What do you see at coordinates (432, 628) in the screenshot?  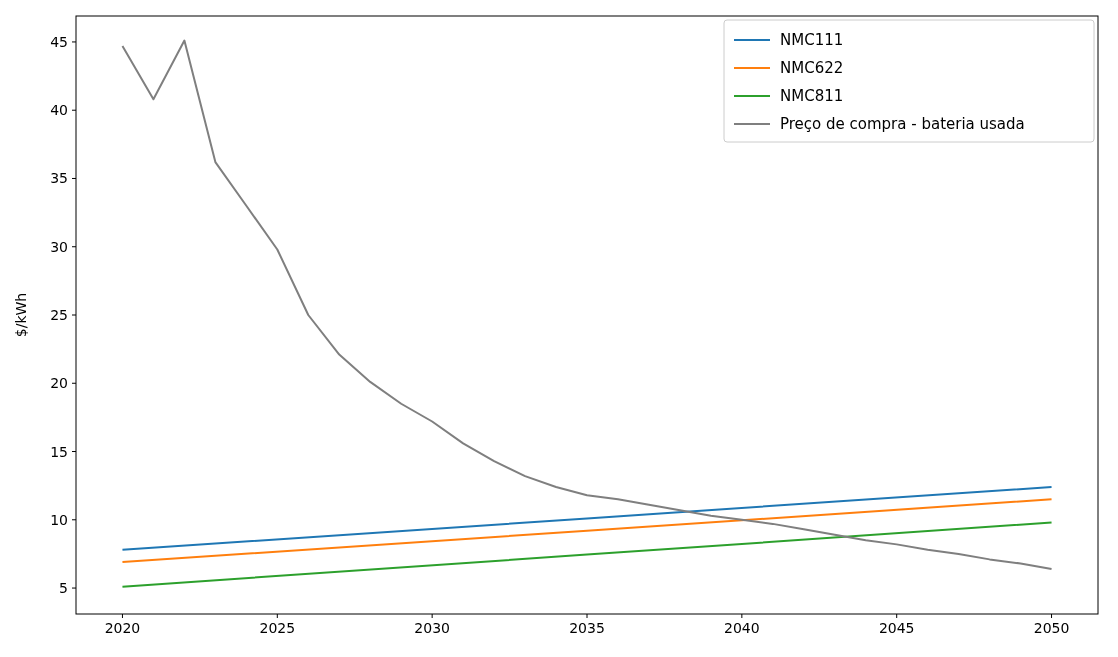 I see `x-tick-label: 2030` at bounding box center [432, 628].